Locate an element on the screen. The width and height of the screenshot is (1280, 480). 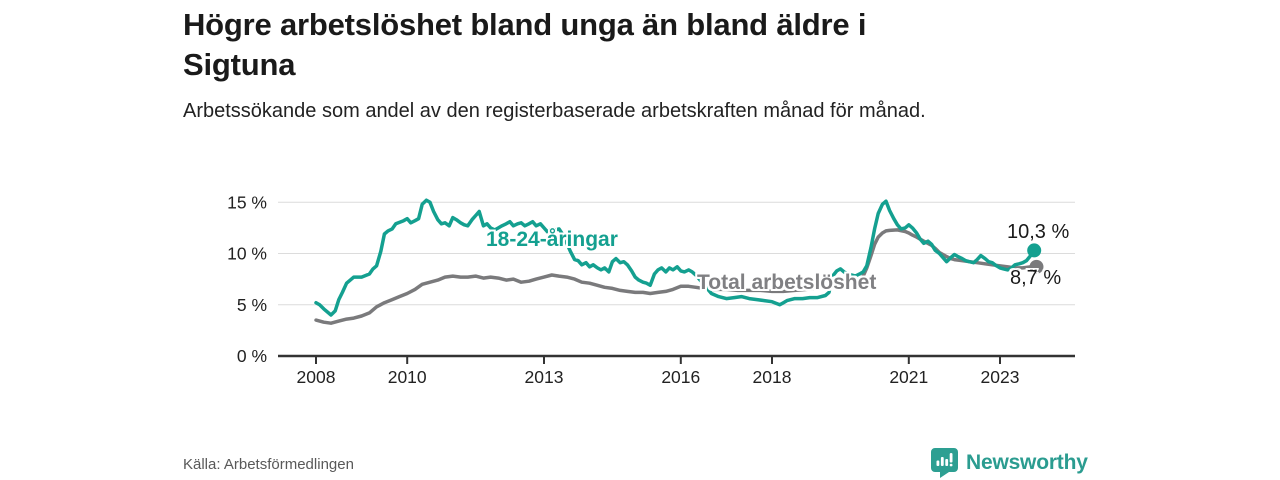
series-label-young: 18-24-åringar is located at coordinates (552, 239).